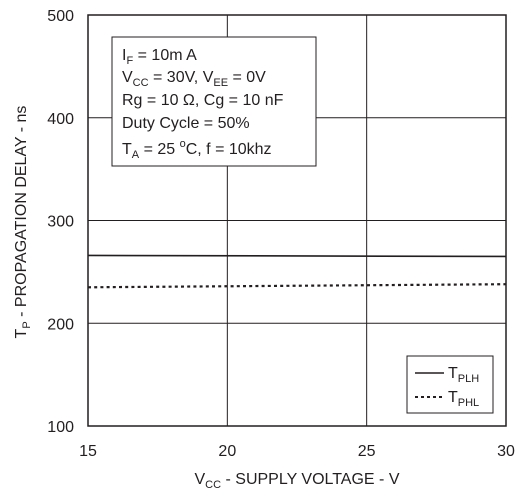  I want to click on x-tick-label: 30, so click(506, 451).